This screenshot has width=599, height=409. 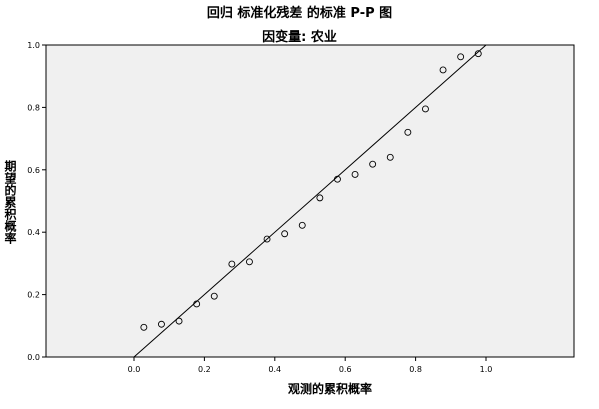 What do you see at coordinates (134, 369) in the screenshot?
I see `x-tick-label: 0.0` at bounding box center [134, 369].